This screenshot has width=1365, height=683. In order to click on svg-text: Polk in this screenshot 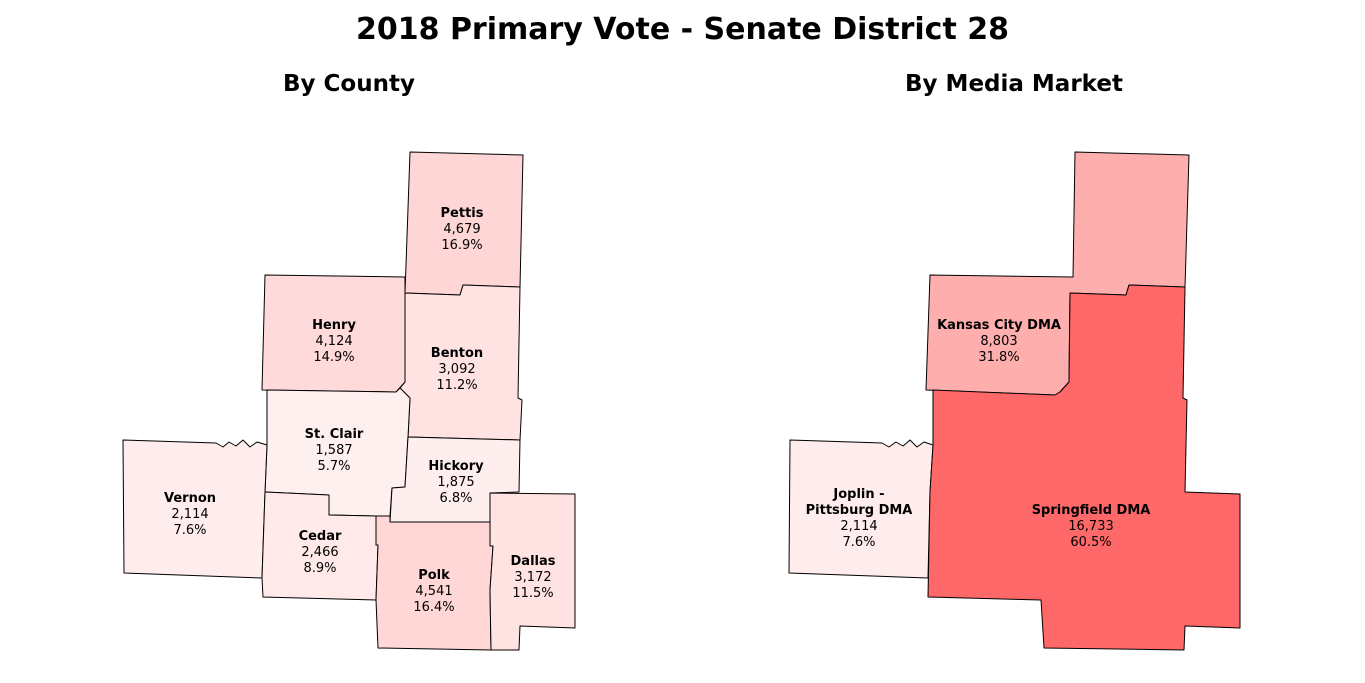, I will do `click(434, 575)`.